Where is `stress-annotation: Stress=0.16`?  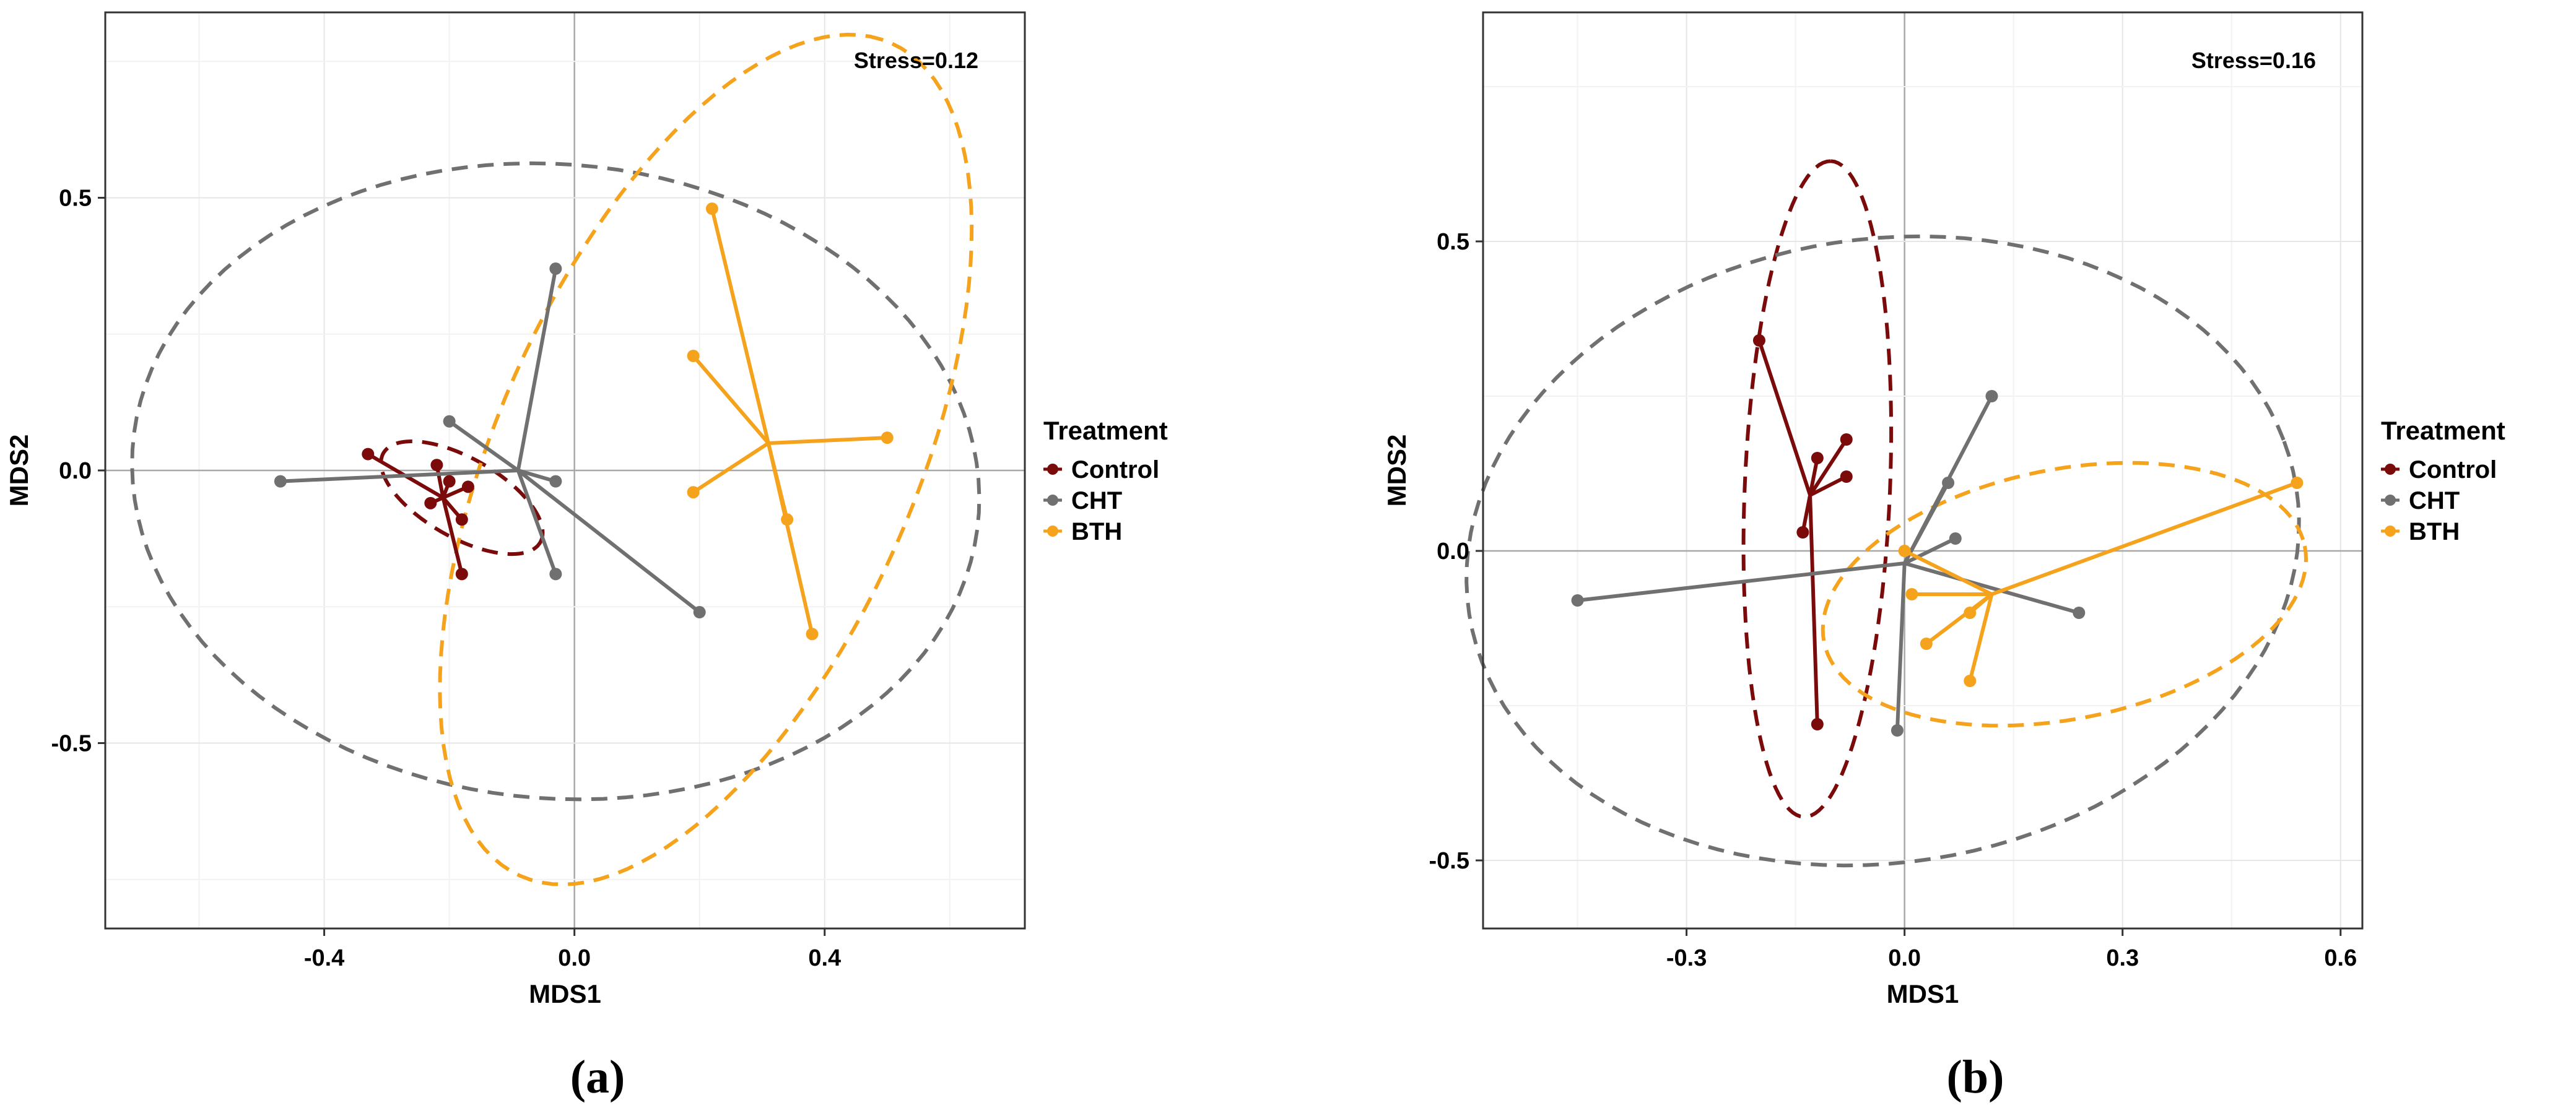
stress-annotation: Stress=0.16 is located at coordinates (2253, 60).